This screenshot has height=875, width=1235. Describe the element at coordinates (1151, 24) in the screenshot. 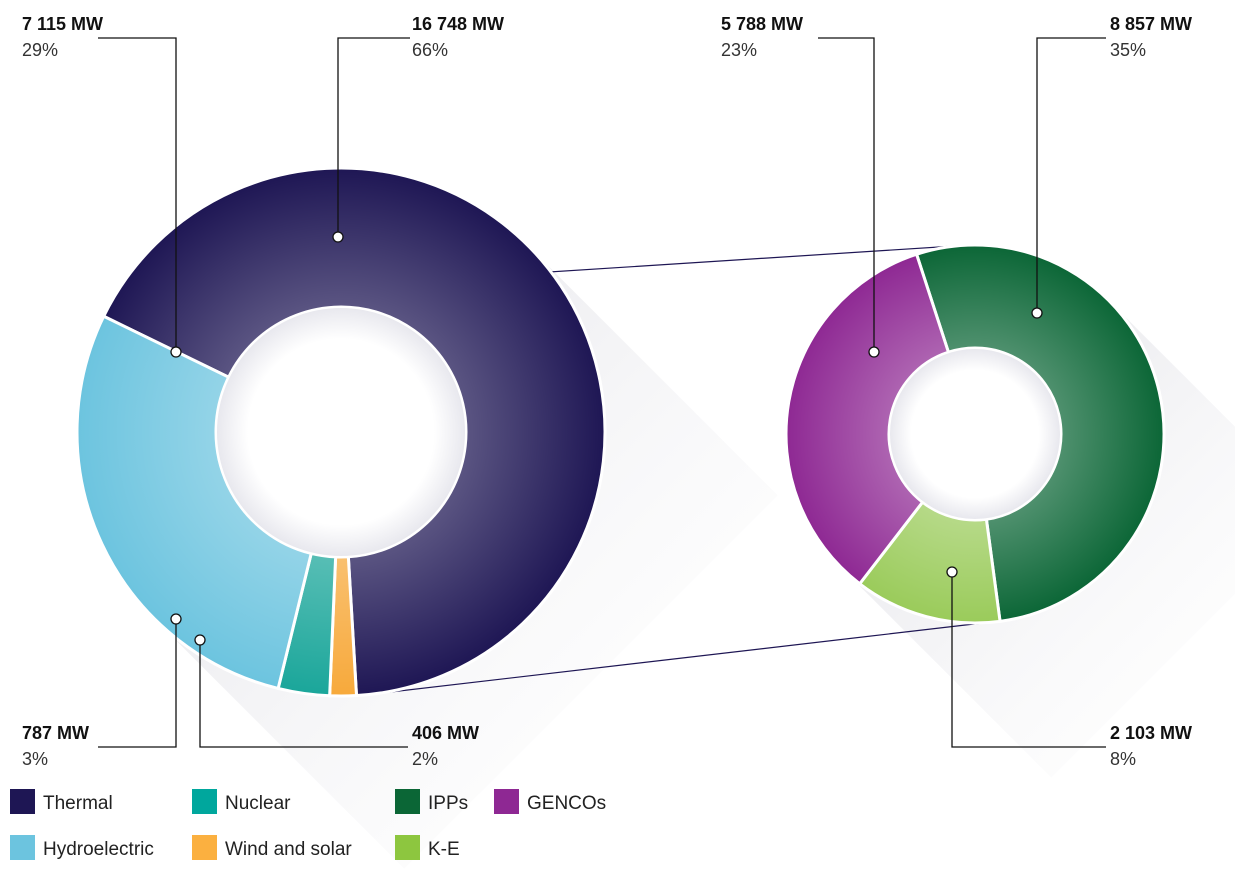

I see `data-label-value-ipps: 8 857 MW` at that location.